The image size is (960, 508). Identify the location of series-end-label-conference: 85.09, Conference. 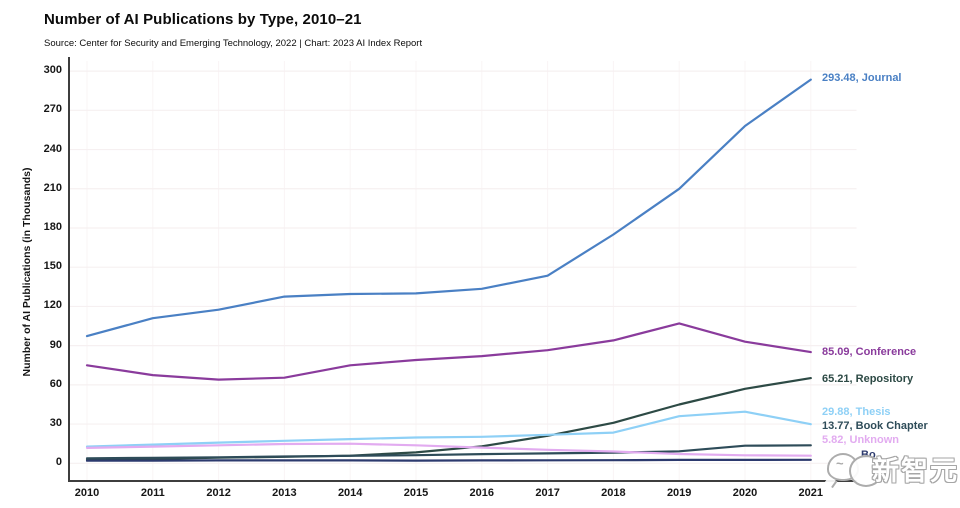
(869, 352).